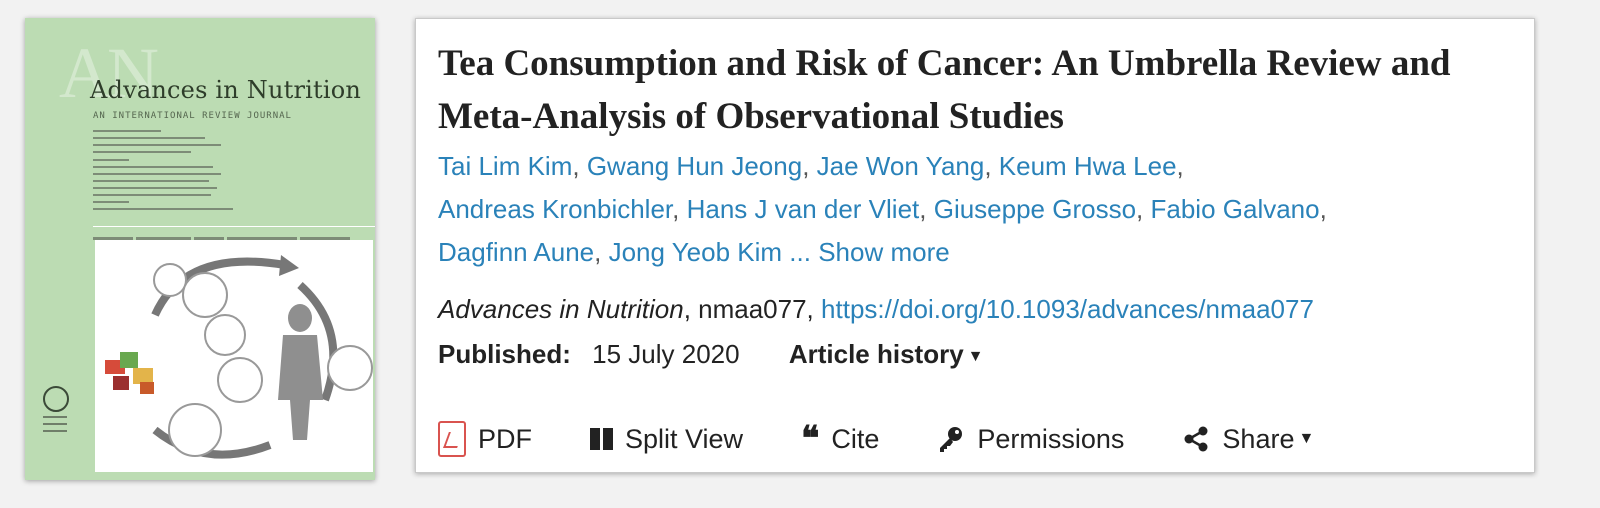 Image resolution: width=1600 pixels, height=508 pixels. I want to click on key-icon, so click(951, 439).